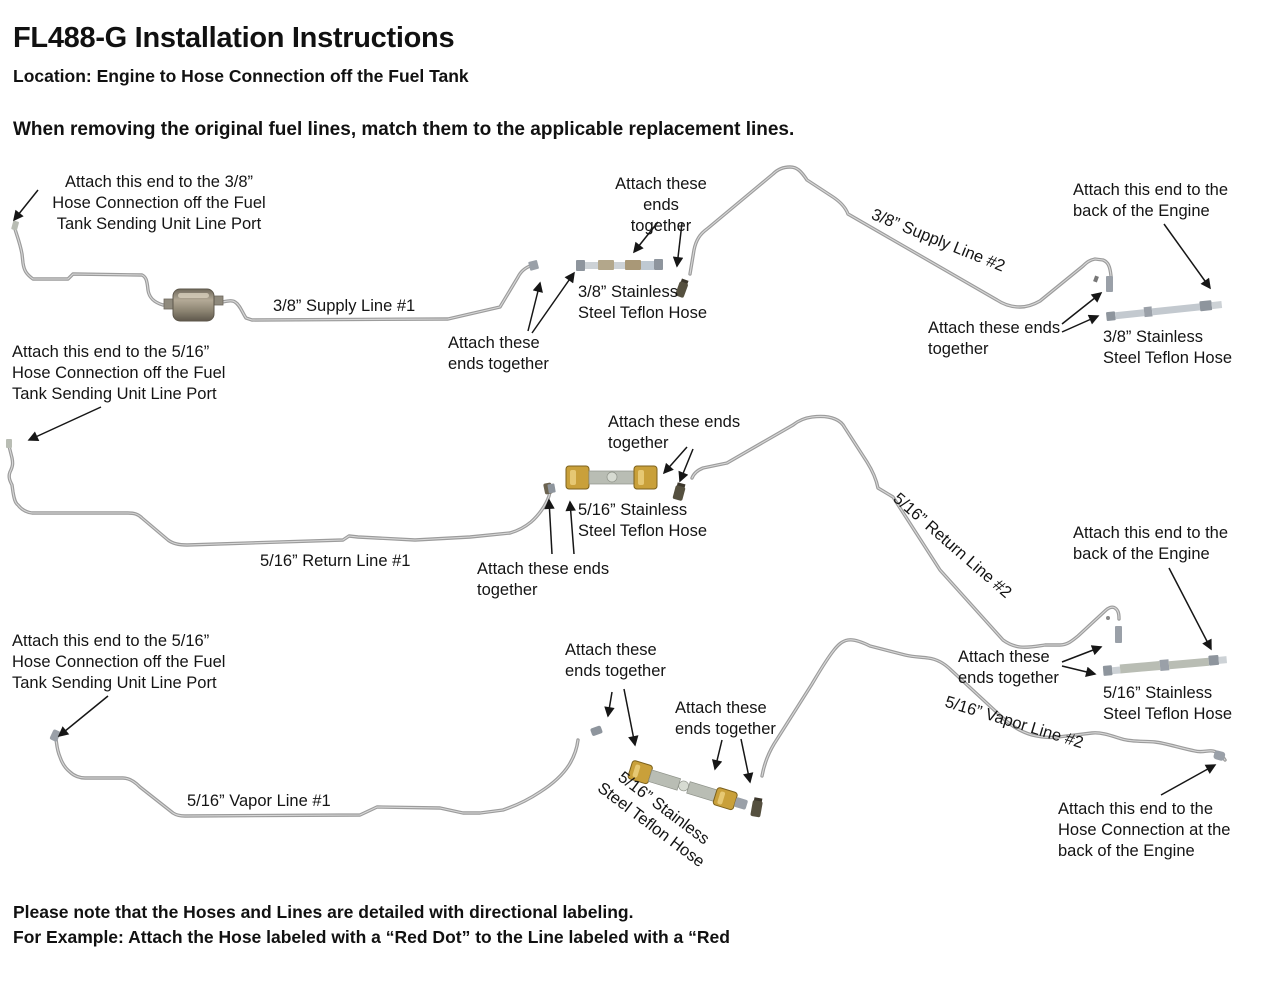 This screenshot has width=1280, height=989. I want to click on return-line-1-path, so click(280, 495).